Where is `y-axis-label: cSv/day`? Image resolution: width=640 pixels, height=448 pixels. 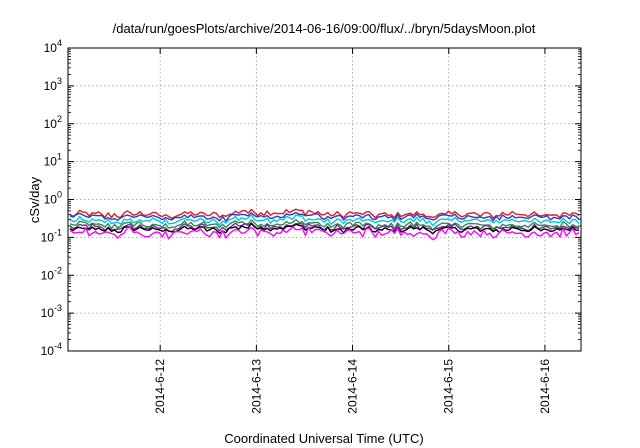 y-axis-label: cSv/day is located at coordinates (34, 199).